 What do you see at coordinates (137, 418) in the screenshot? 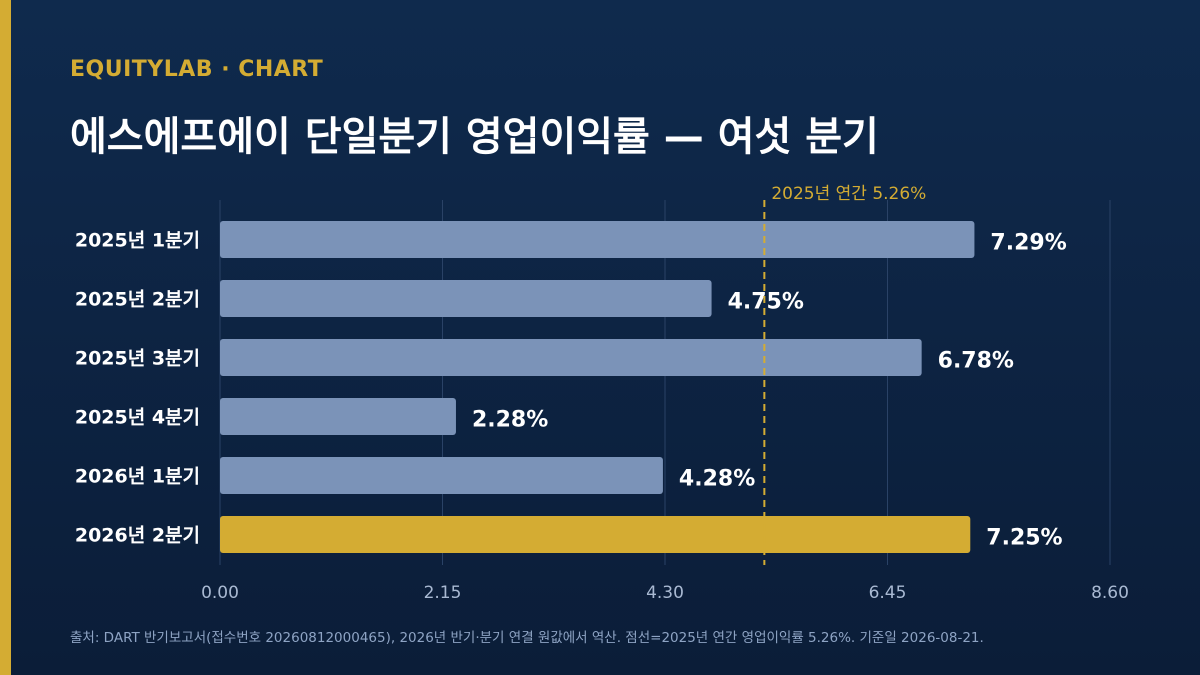
I see `category-label: 2025년 4분기` at bounding box center [137, 418].